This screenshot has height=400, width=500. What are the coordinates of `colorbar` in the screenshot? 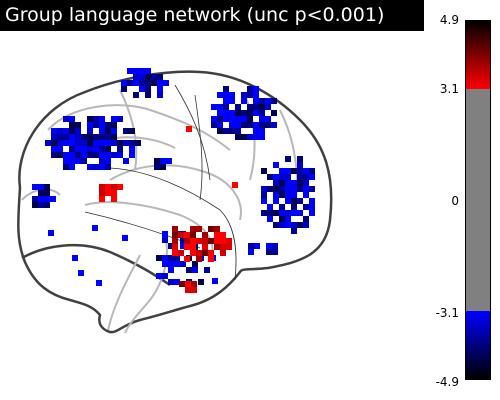 It's located at (478, 200).